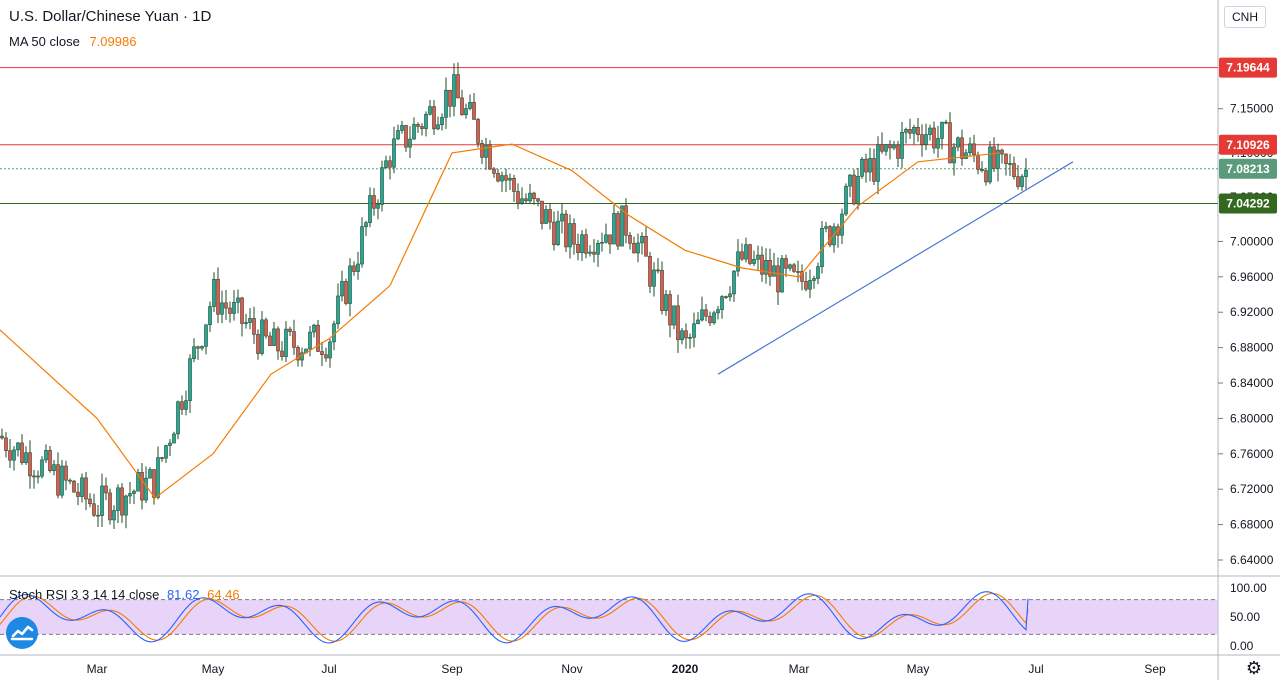 The width and height of the screenshot is (1280, 685). What do you see at coordinates (918, 669) in the screenshot?
I see `time-axis-tick-label: May` at bounding box center [918, 669].